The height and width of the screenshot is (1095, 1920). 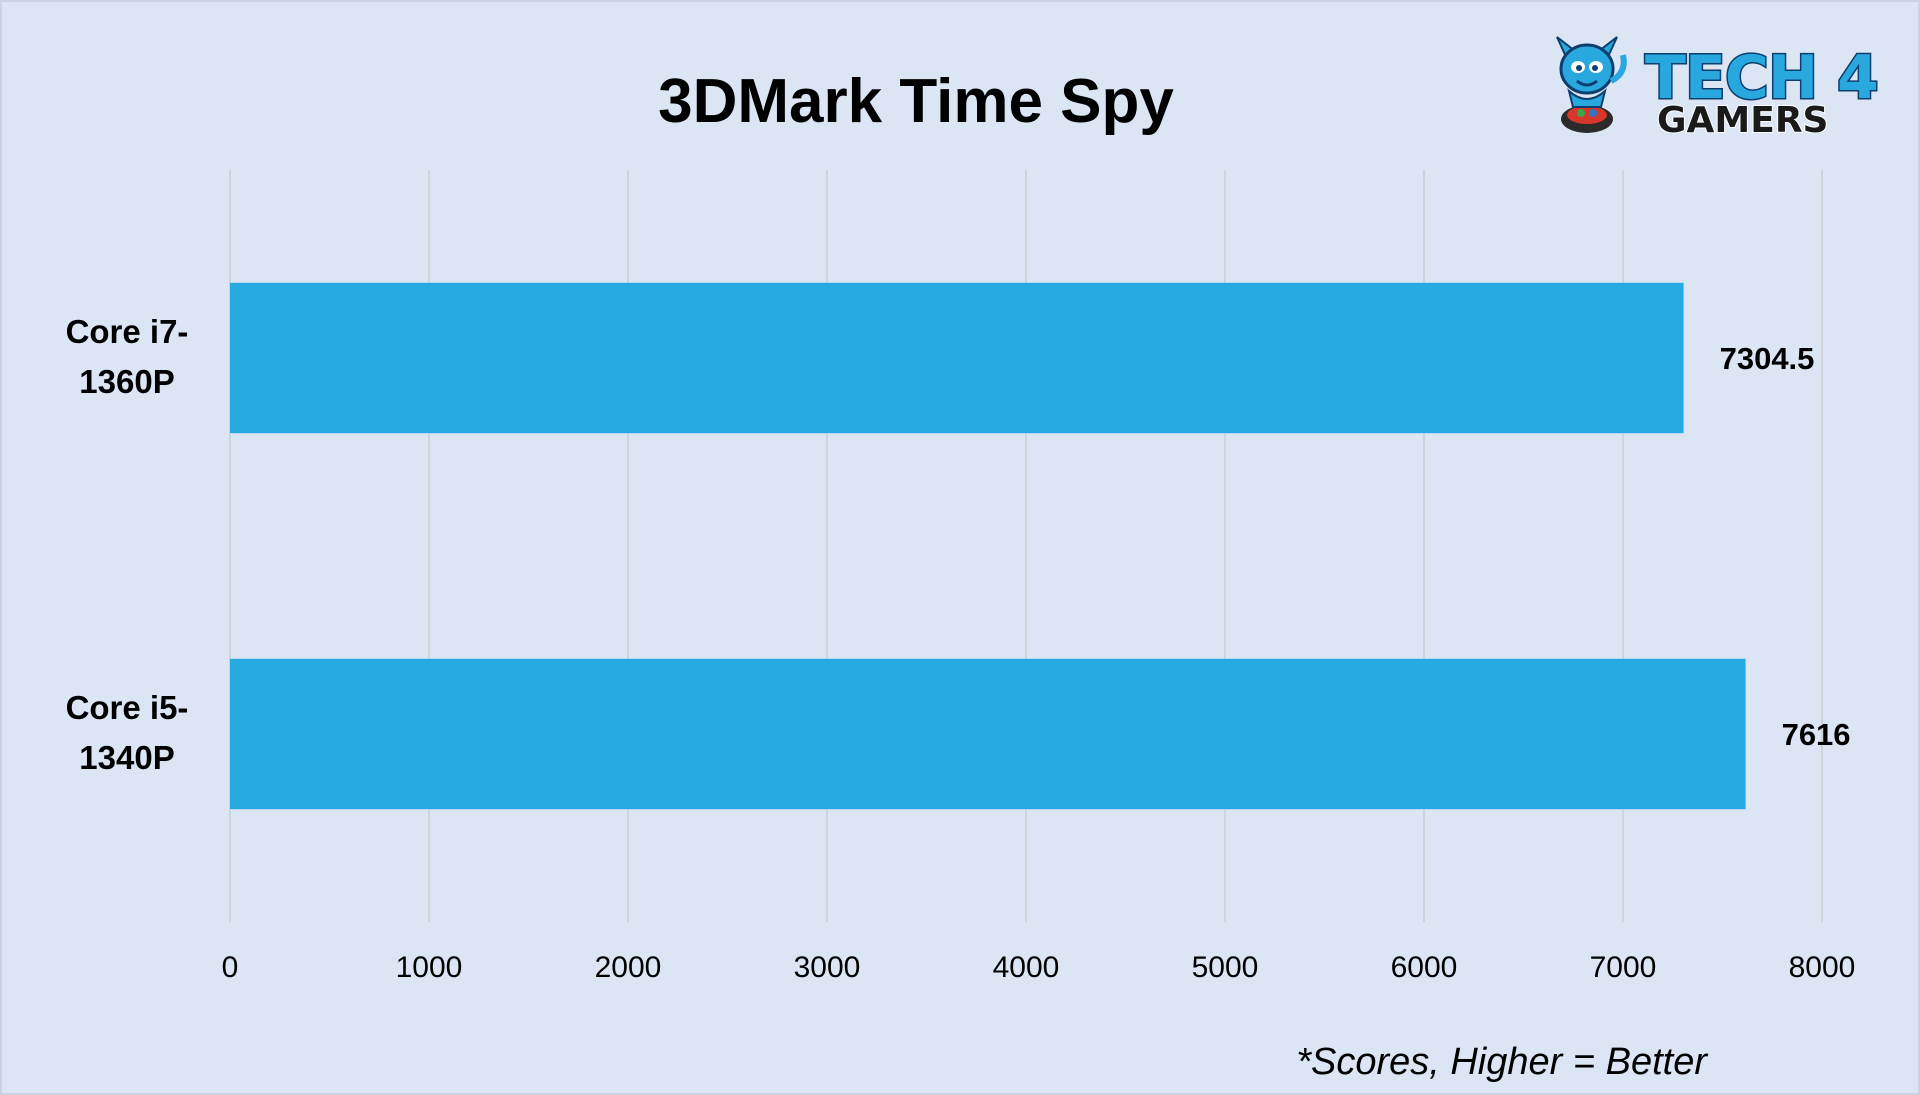 What do you see at coordinates (1816, 734) in the screenshot?
I see `data-label: 7616` at bounding box center [1816, 734].